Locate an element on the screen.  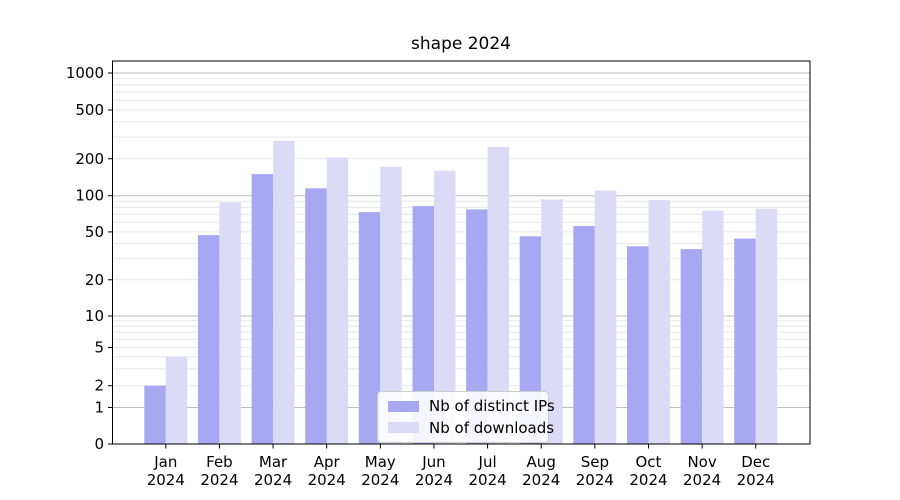
chart-title: shape 2024 is located at coordinates (461, 44).